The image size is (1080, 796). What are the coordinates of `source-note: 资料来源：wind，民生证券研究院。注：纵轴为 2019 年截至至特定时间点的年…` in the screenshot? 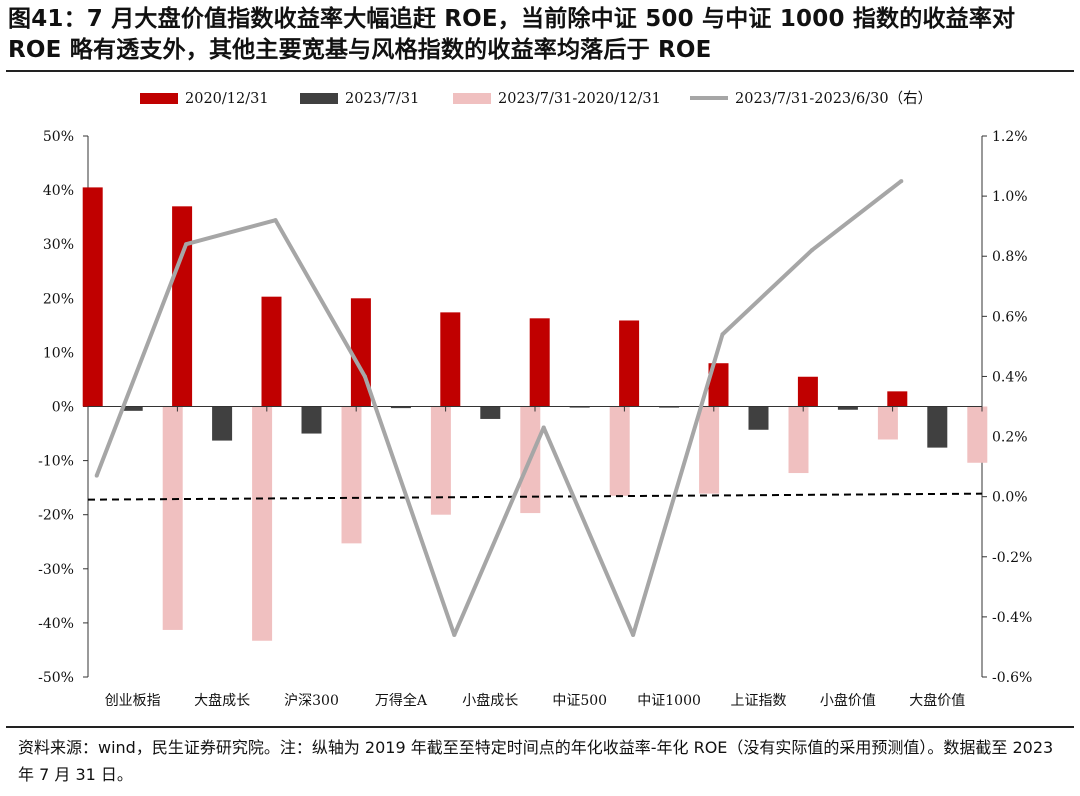 It's located at (536, 761).